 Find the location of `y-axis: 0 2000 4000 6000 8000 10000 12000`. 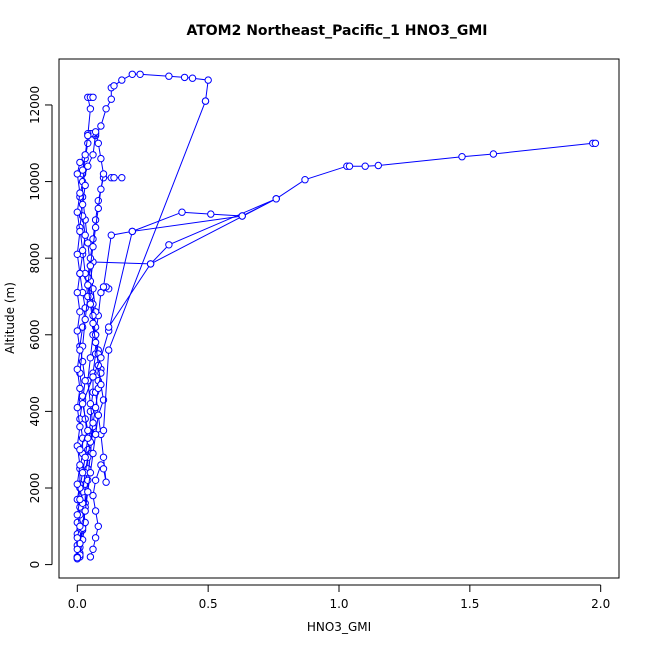

y-axis: 0 2000 4000 6000 8000 10000 12000 is located at coordinates (40, 327).